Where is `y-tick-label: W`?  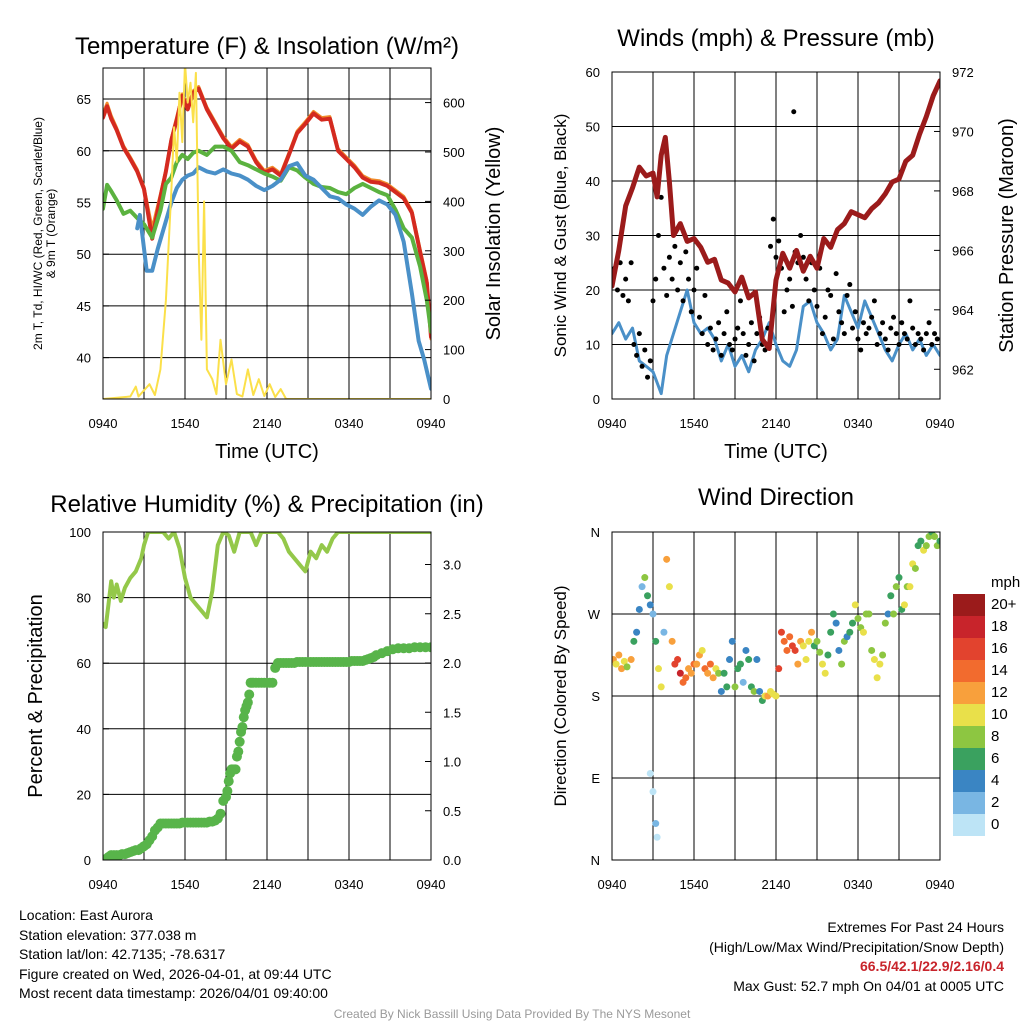
y-tick-label: W is located at coordinates (594, 614).